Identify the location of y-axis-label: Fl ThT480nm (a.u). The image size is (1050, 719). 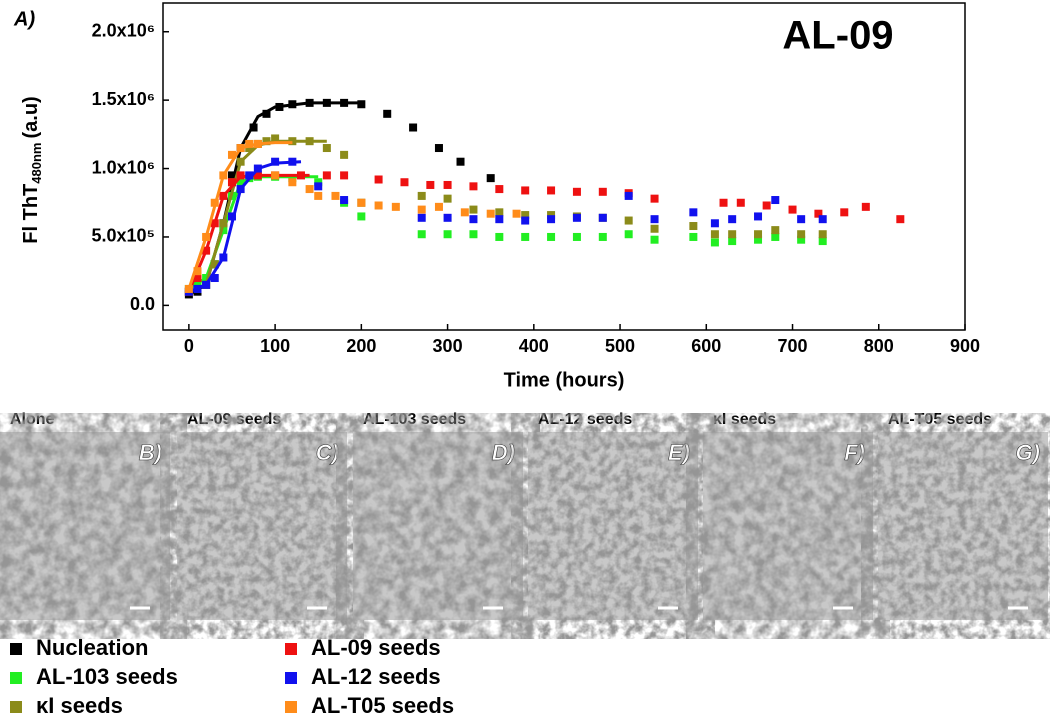
(32, 169).